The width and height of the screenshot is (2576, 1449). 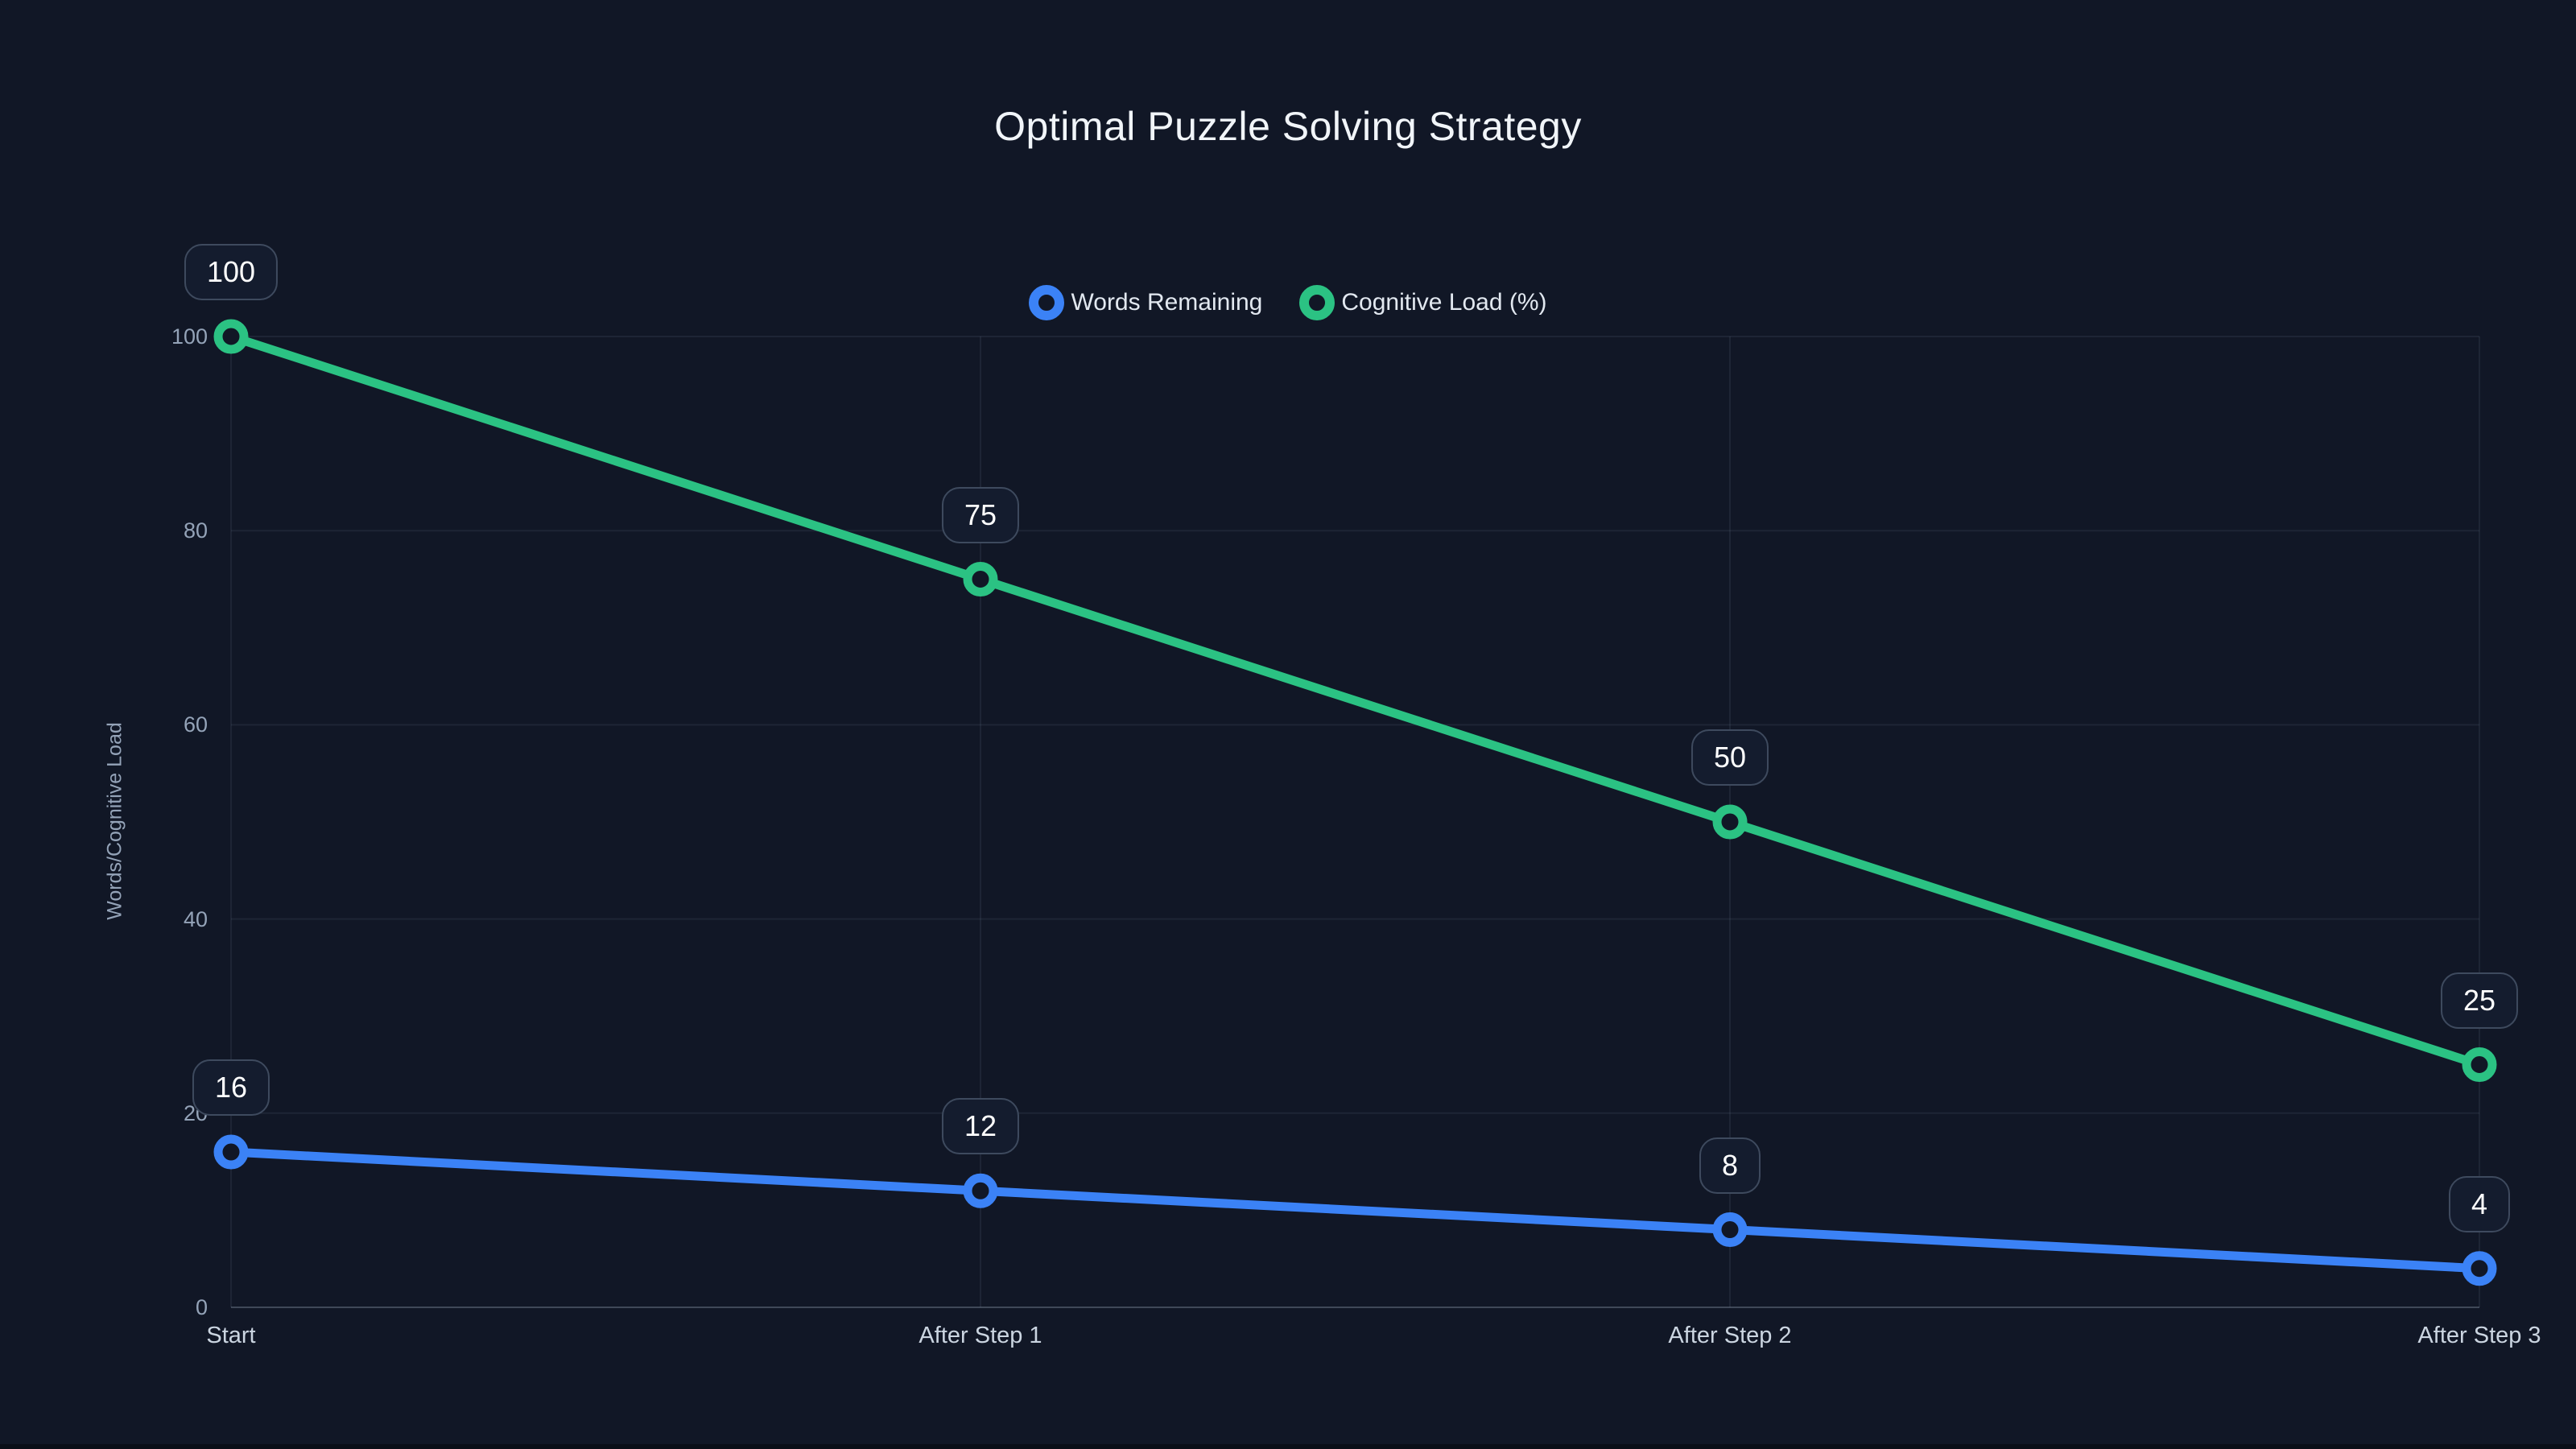 What do you see at coordinates (2479, 1203) in the screenshot?
I see `data-point-label: 4` at bounding box center [2479, 1203].